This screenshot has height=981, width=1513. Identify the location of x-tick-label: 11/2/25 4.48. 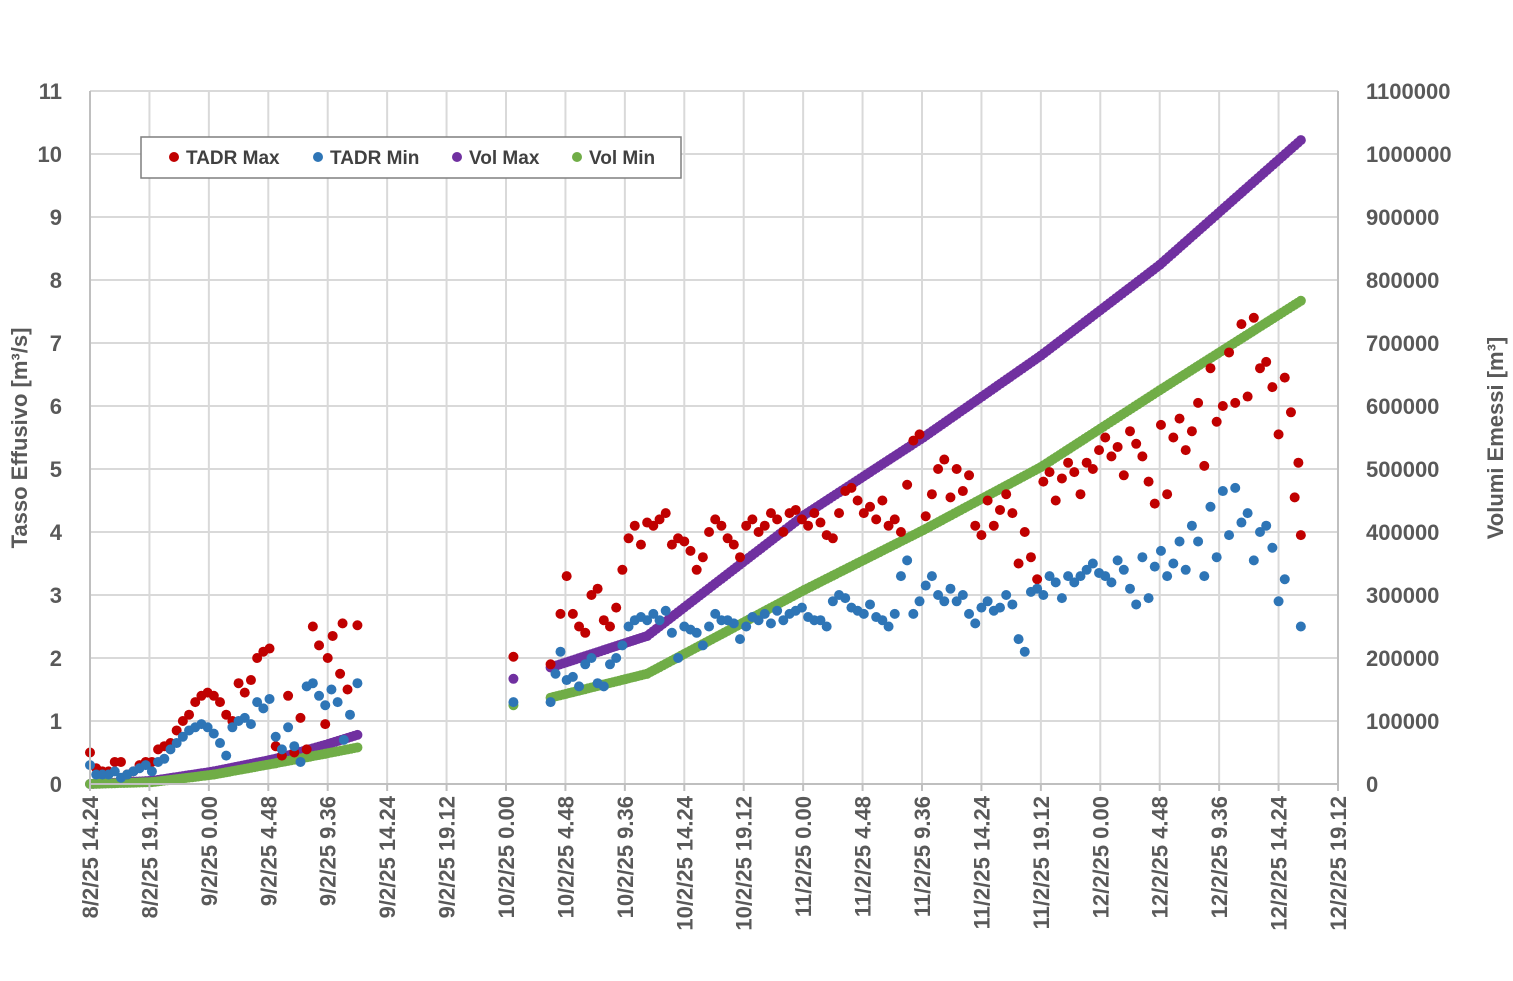
(863, 856).